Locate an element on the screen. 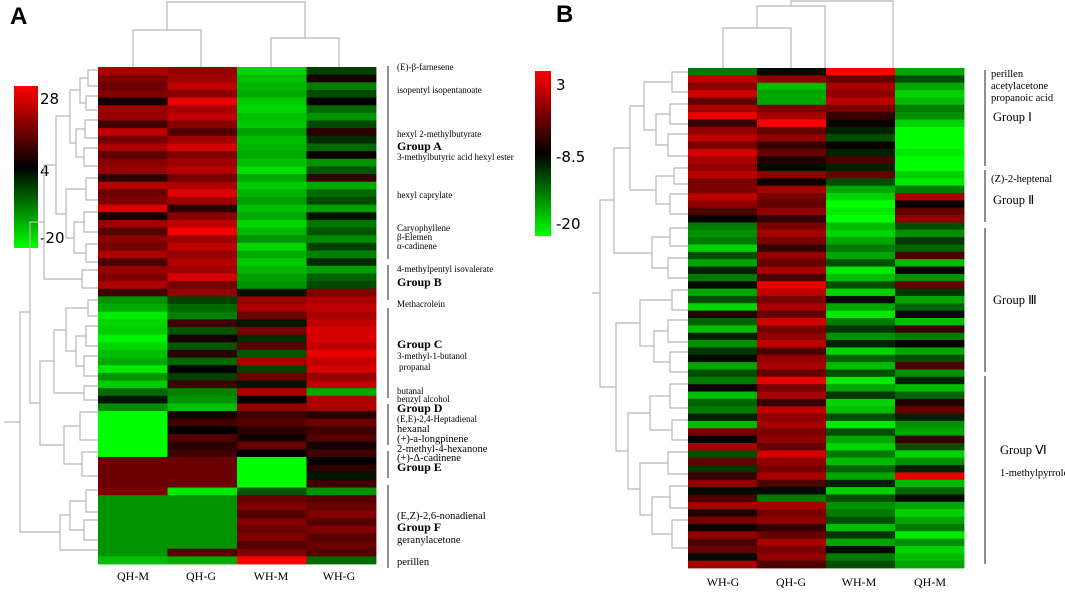  compound-label-a: hexyl caprylate is located at coordinates (424, 195).